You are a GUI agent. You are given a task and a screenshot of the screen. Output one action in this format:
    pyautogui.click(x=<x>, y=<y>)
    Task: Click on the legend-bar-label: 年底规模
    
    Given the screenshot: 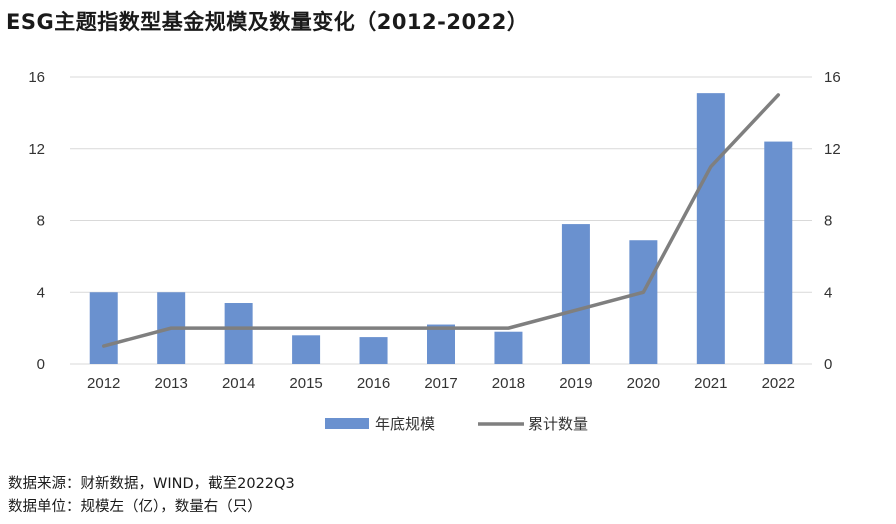 What is the action you would take?
    pyautogui.click(x=405, y=424)
    